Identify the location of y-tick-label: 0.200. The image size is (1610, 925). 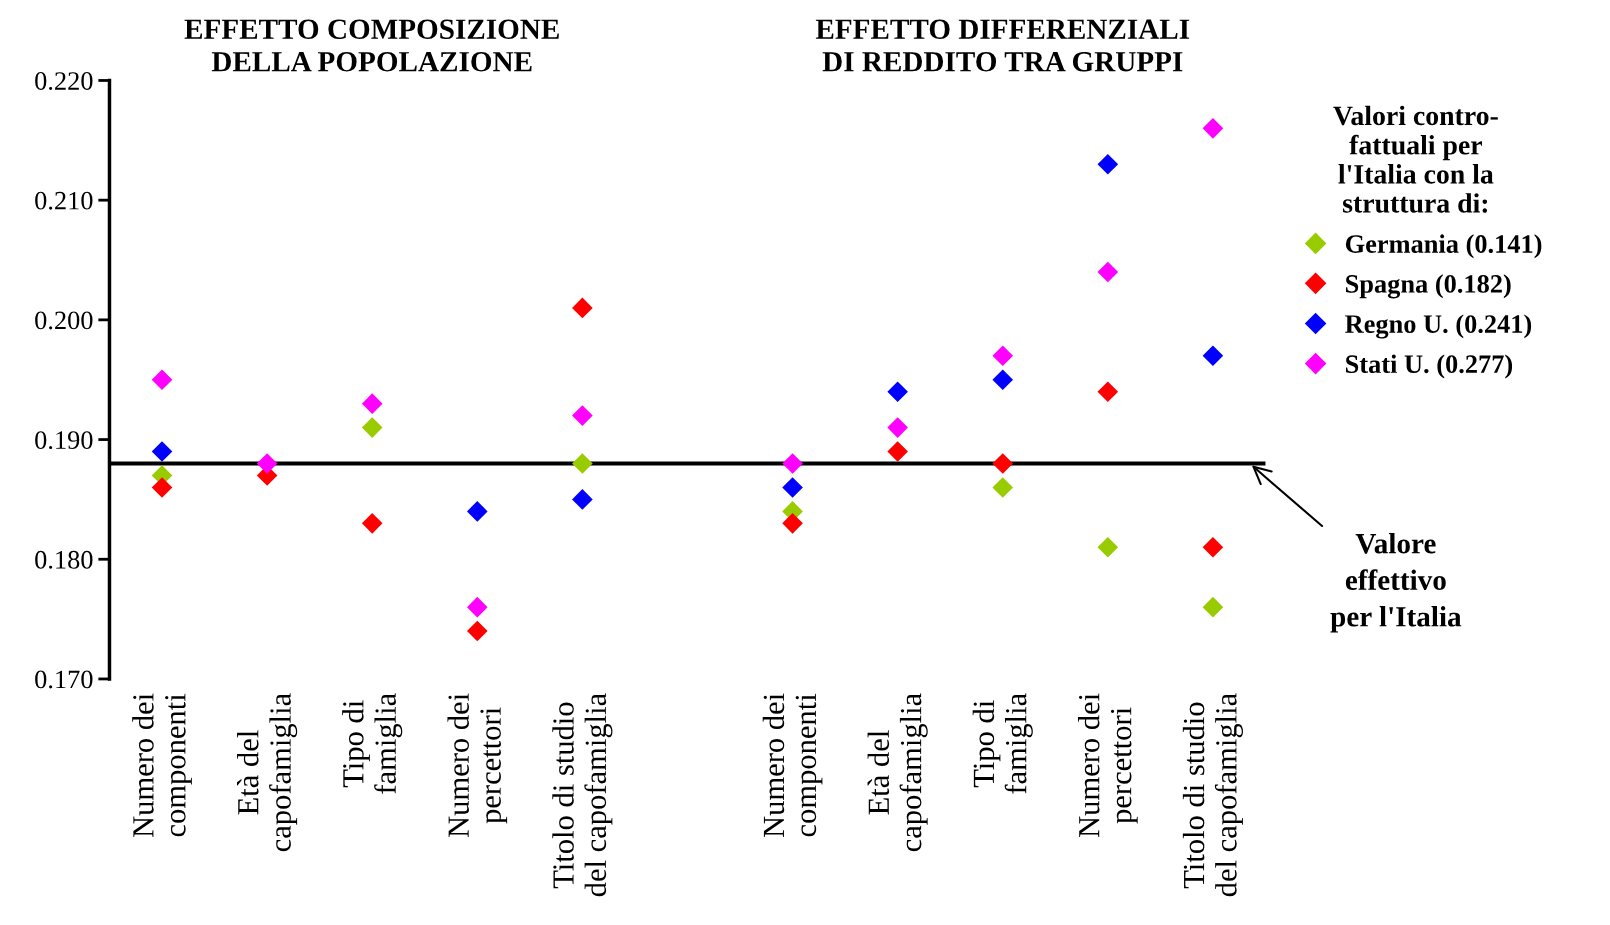
(64, 320).